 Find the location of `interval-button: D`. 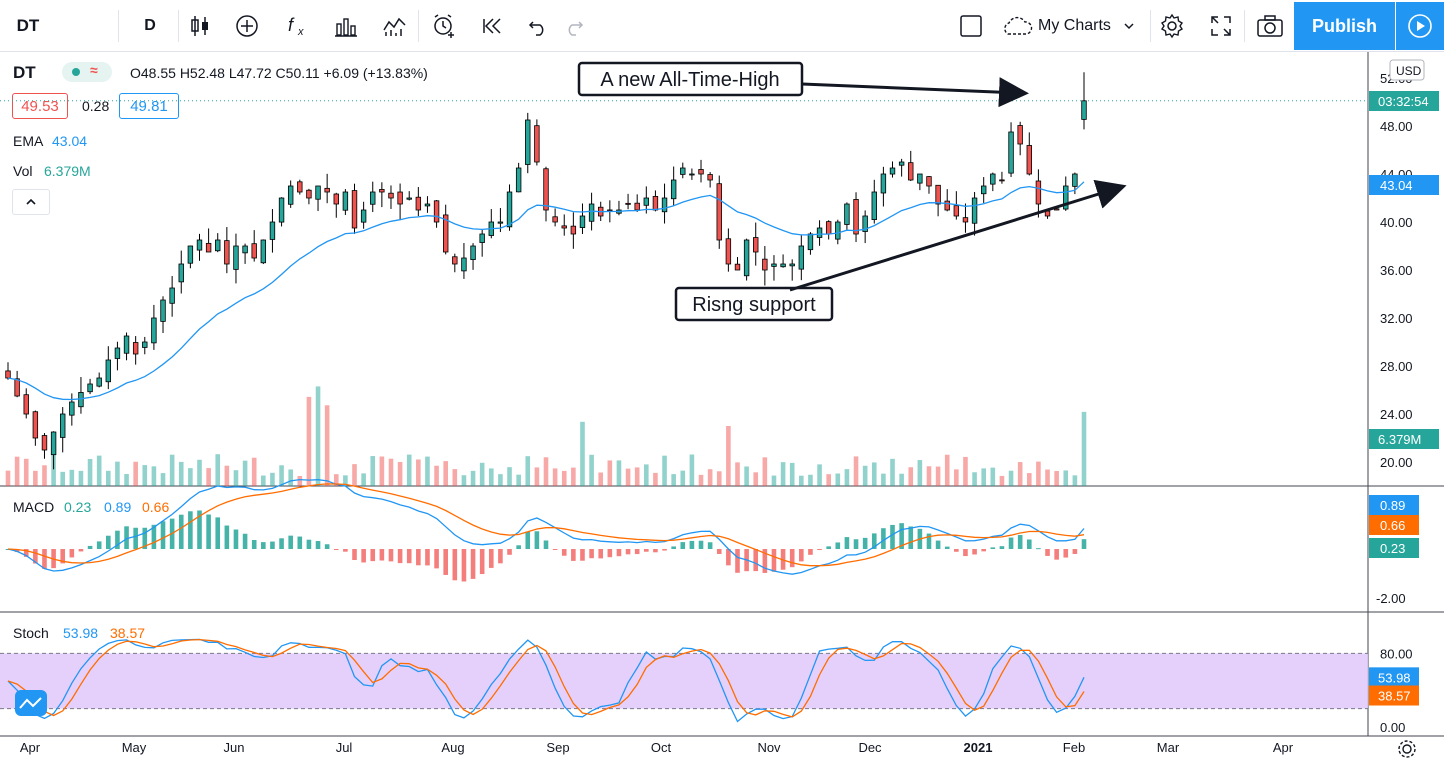

interval-button: D is located at coordinates (150, 25).